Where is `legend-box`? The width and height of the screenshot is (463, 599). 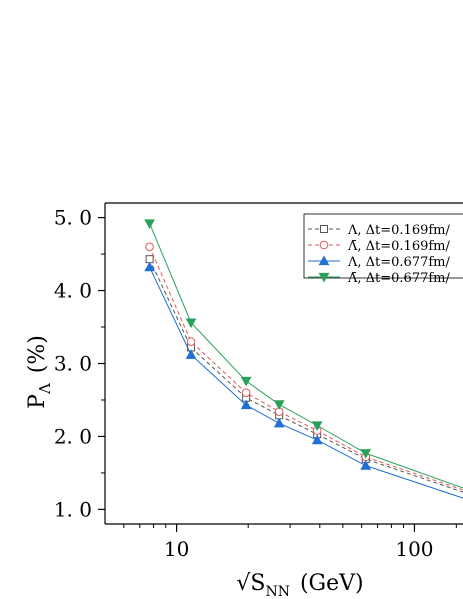 legend-box is located at coordinates (383, 246).